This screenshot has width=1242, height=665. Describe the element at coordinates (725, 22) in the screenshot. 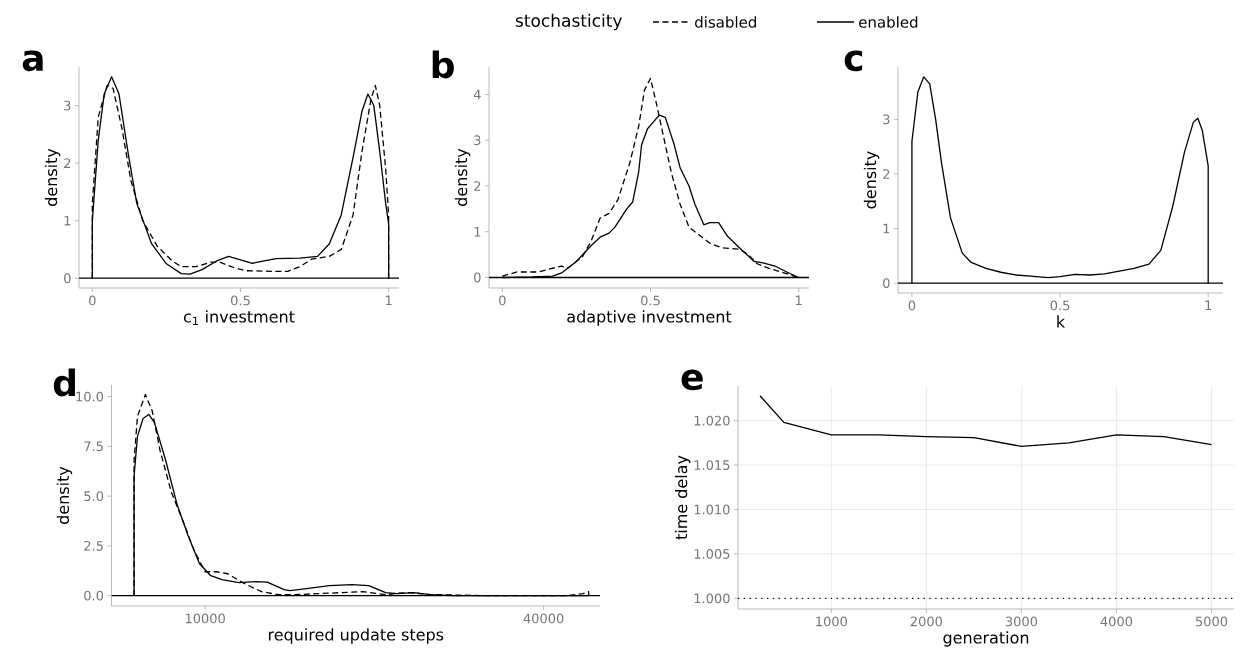

I see `legend-label: disabled` at that location.